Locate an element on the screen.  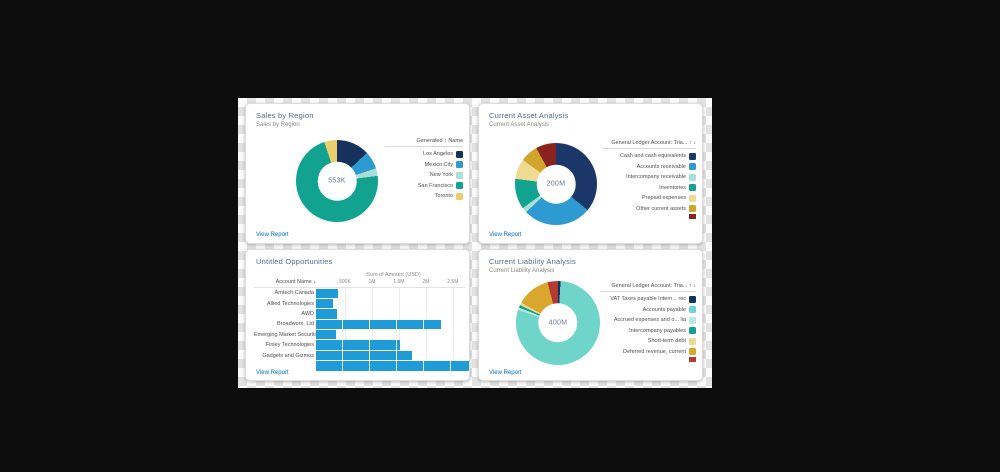
donut-center: 400M is located at coordinates (558, 323).